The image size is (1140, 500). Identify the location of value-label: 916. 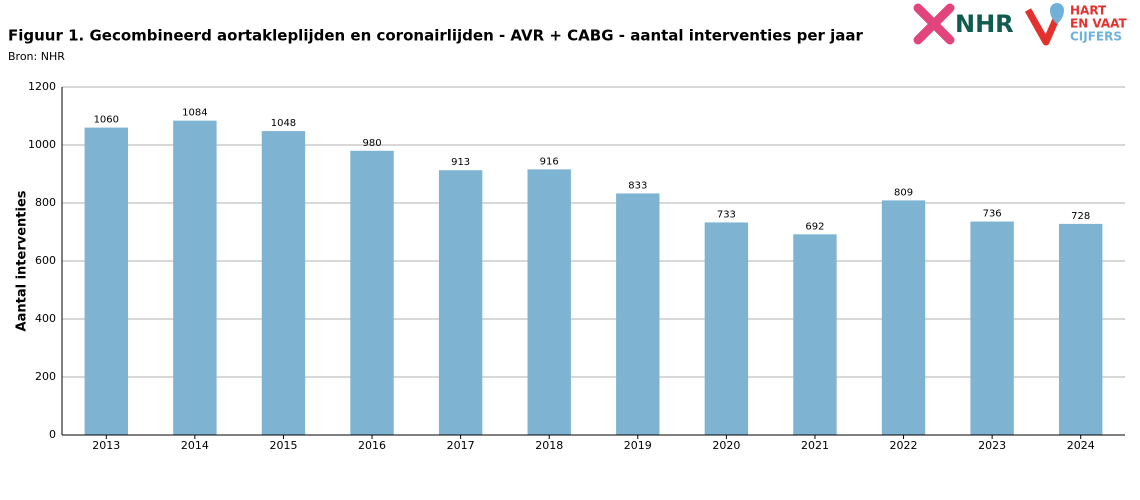
(549, 161).